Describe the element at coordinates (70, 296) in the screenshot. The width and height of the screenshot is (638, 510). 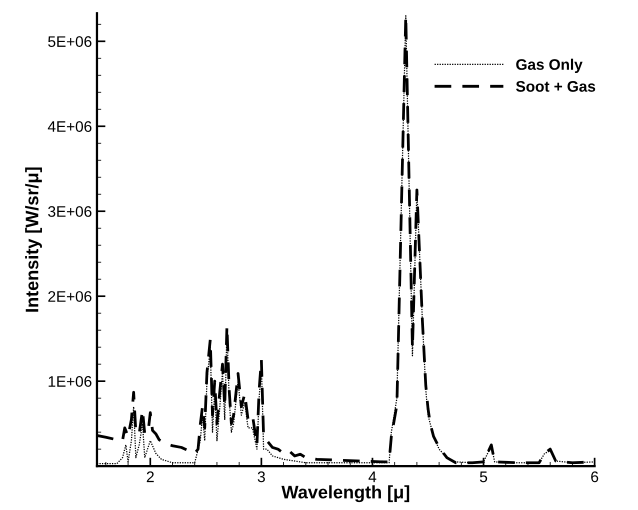
I see `y-tick-label: 2E+06` at that location.